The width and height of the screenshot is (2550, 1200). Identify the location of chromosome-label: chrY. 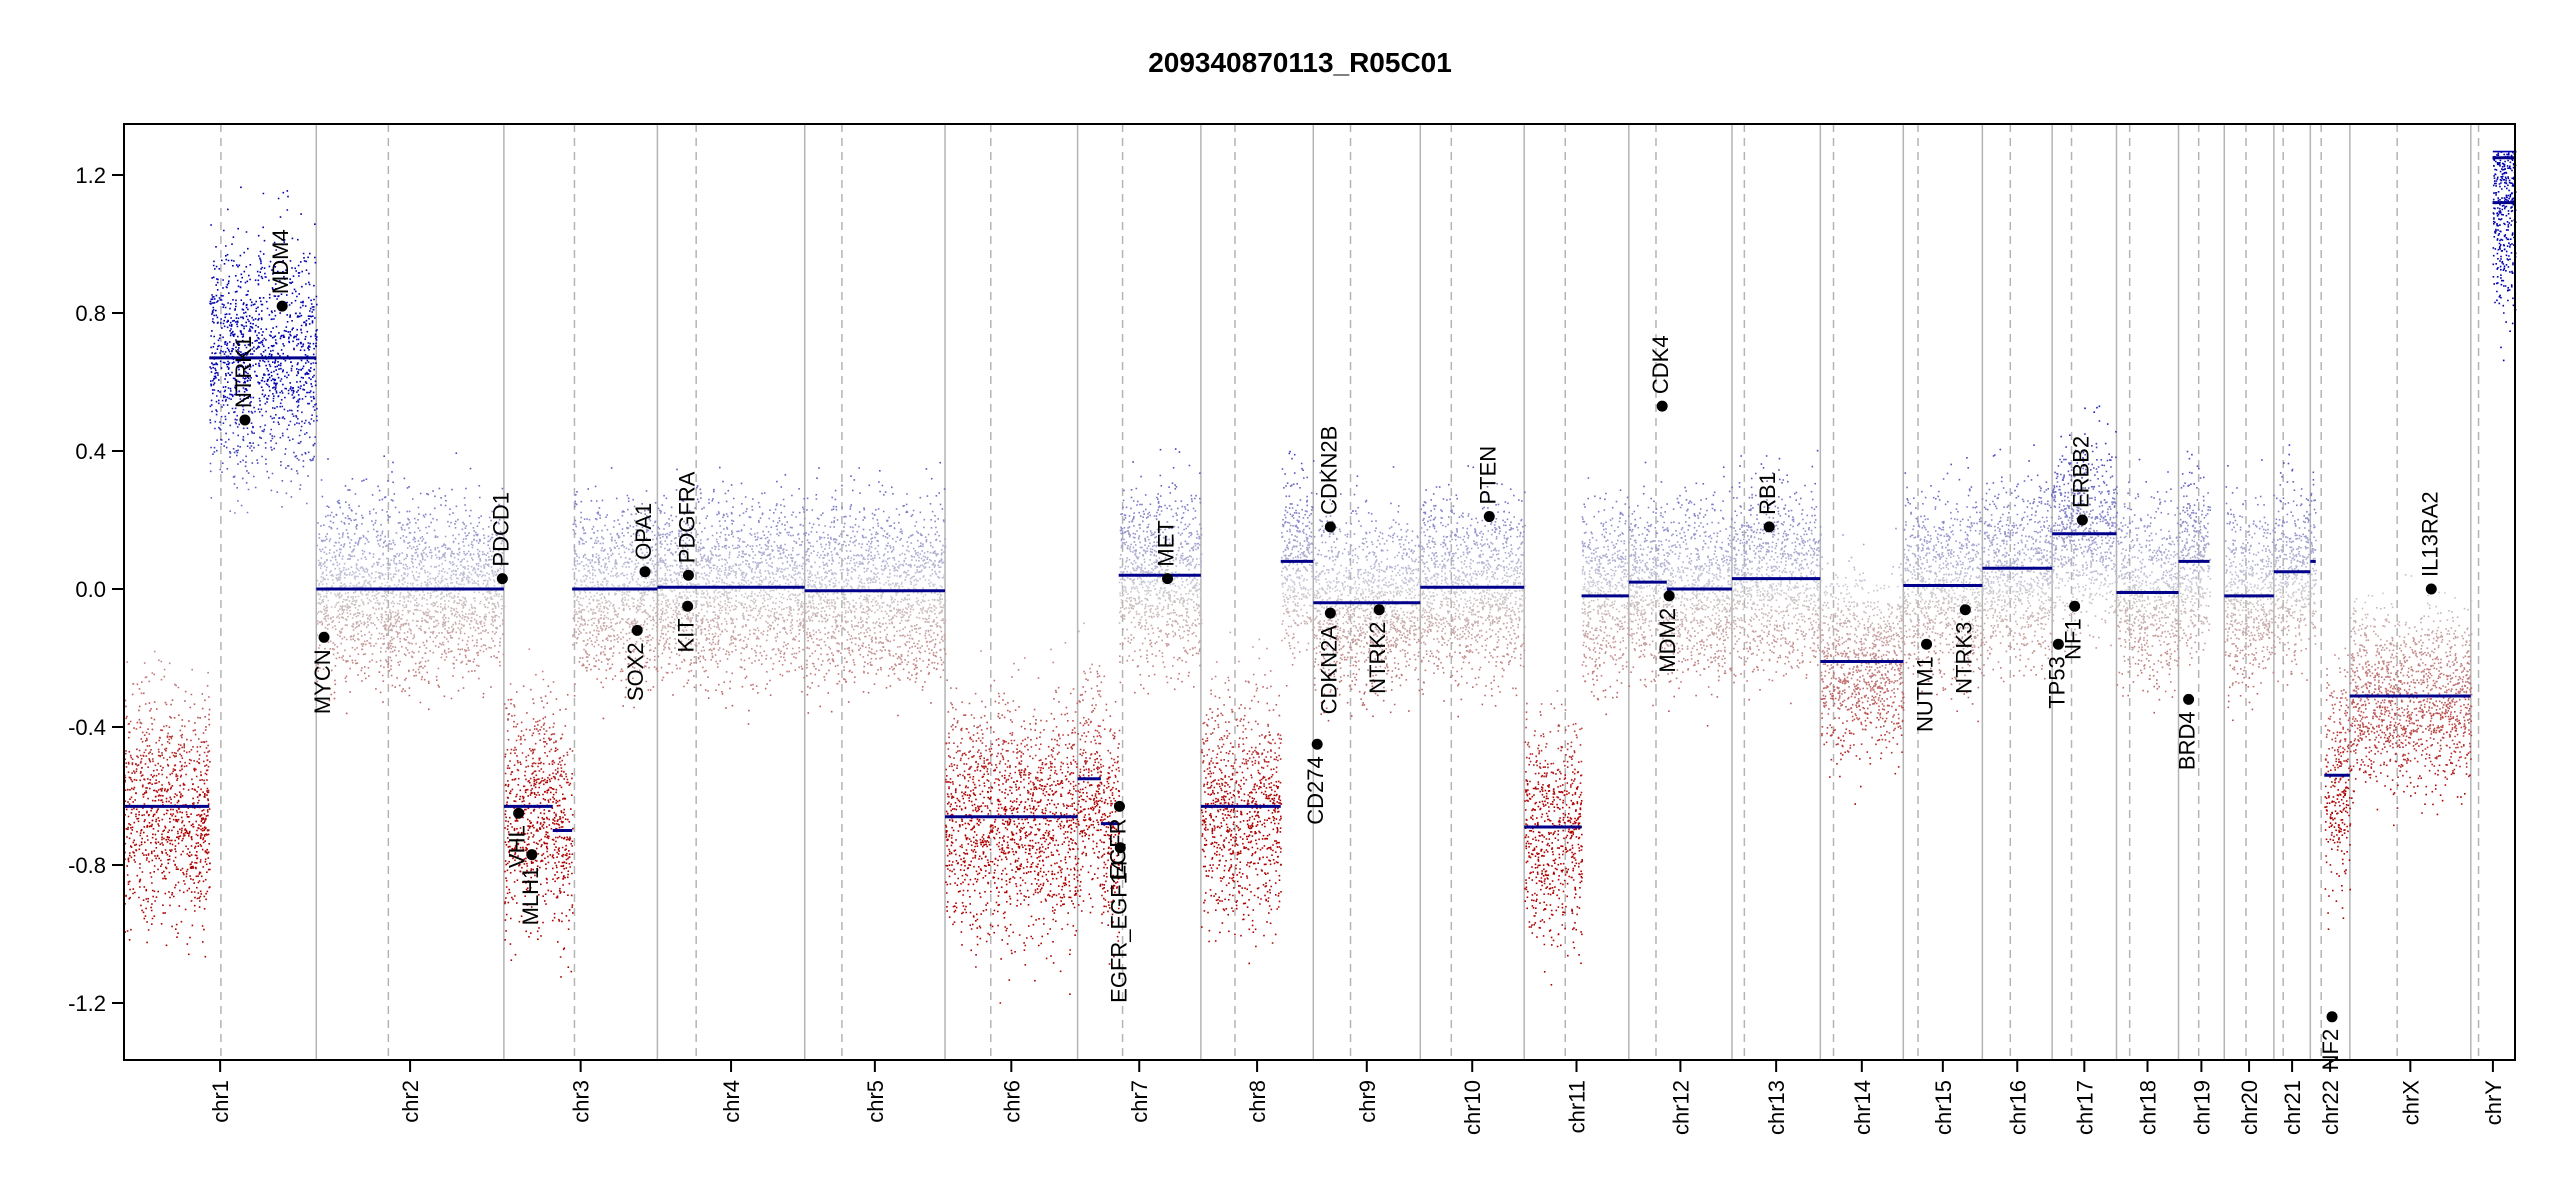
(2493, 1103).